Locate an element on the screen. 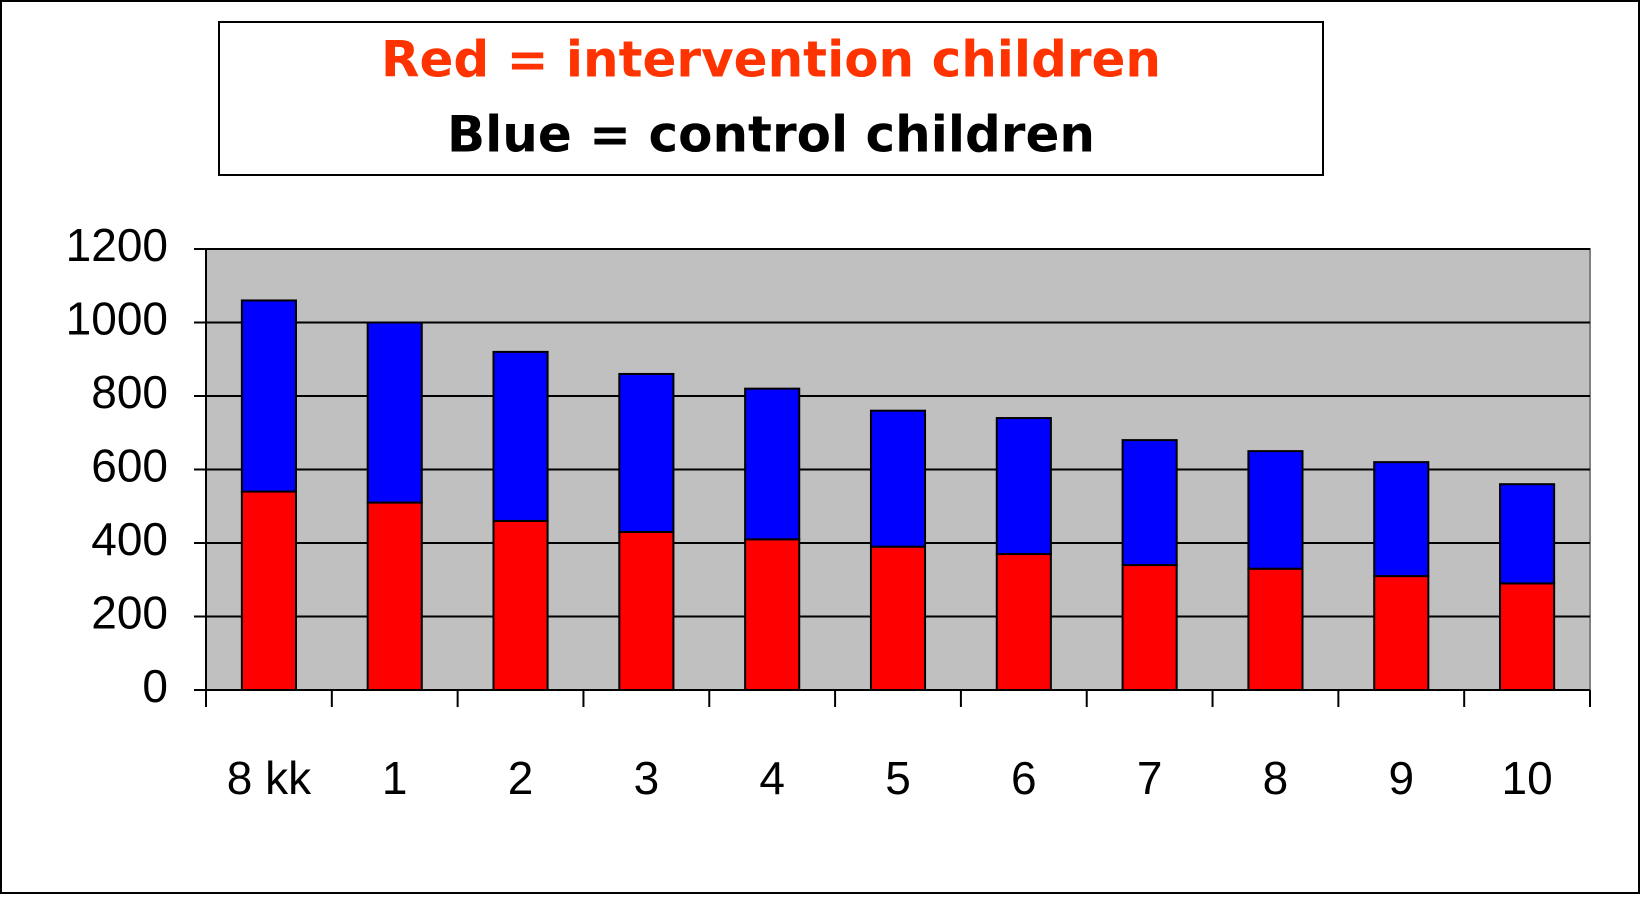  y-tick-label: 0 is located at coordinates (155, 686).